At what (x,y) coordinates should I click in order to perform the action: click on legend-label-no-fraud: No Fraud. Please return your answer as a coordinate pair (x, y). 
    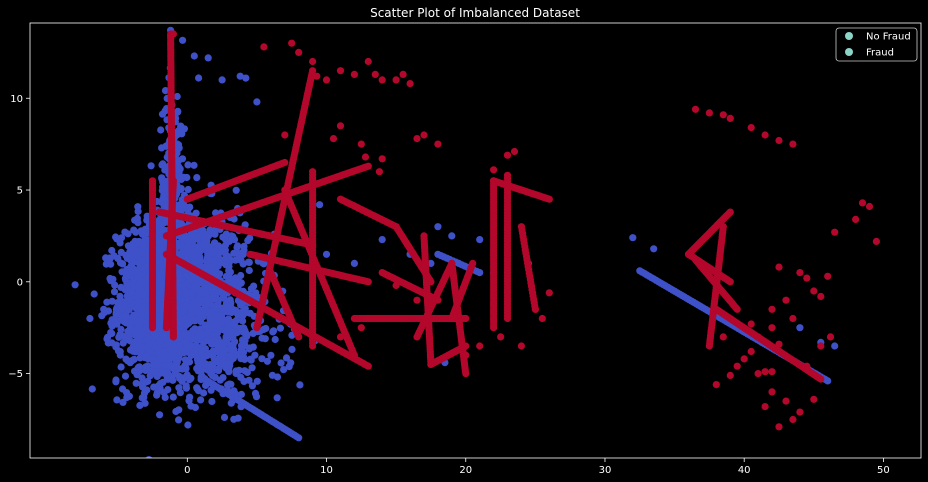
    Looking at the image, I should click on (888, 37).